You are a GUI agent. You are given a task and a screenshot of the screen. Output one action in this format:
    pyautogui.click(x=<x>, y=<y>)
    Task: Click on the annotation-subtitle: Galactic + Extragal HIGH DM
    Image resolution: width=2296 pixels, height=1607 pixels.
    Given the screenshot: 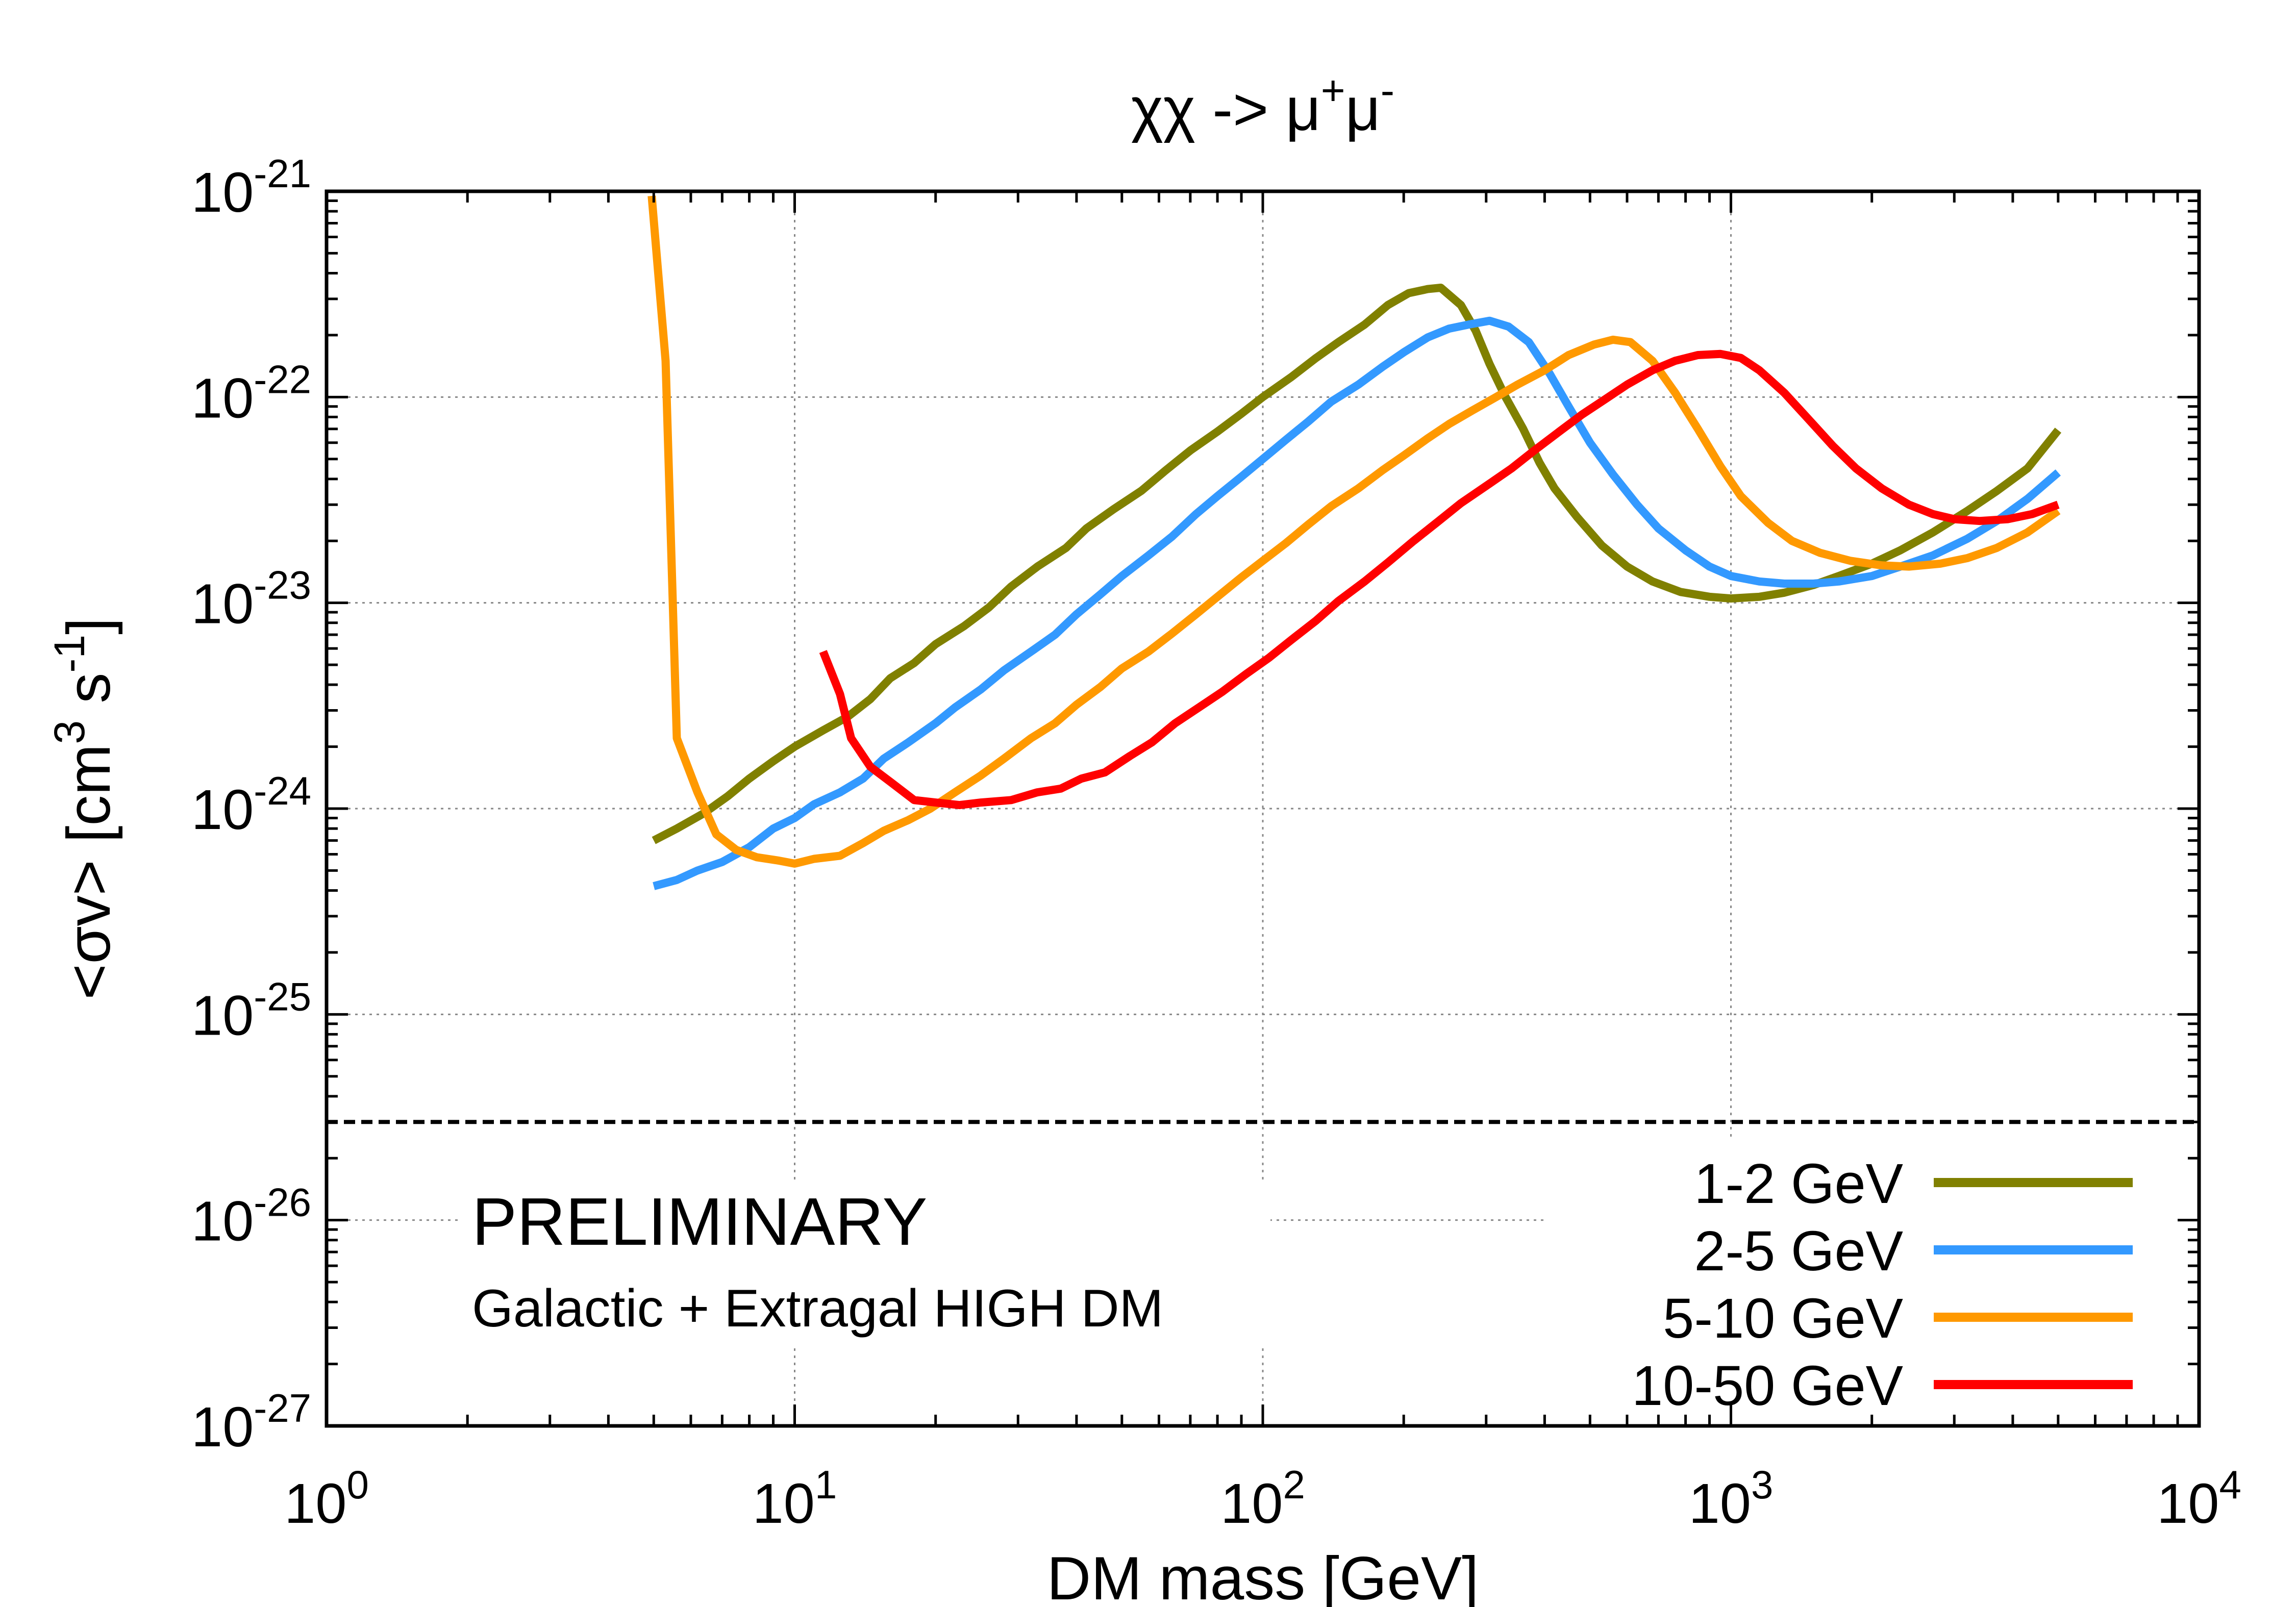 What is the action you would take?
    pyautogui.click(x=817, y=1308)
    